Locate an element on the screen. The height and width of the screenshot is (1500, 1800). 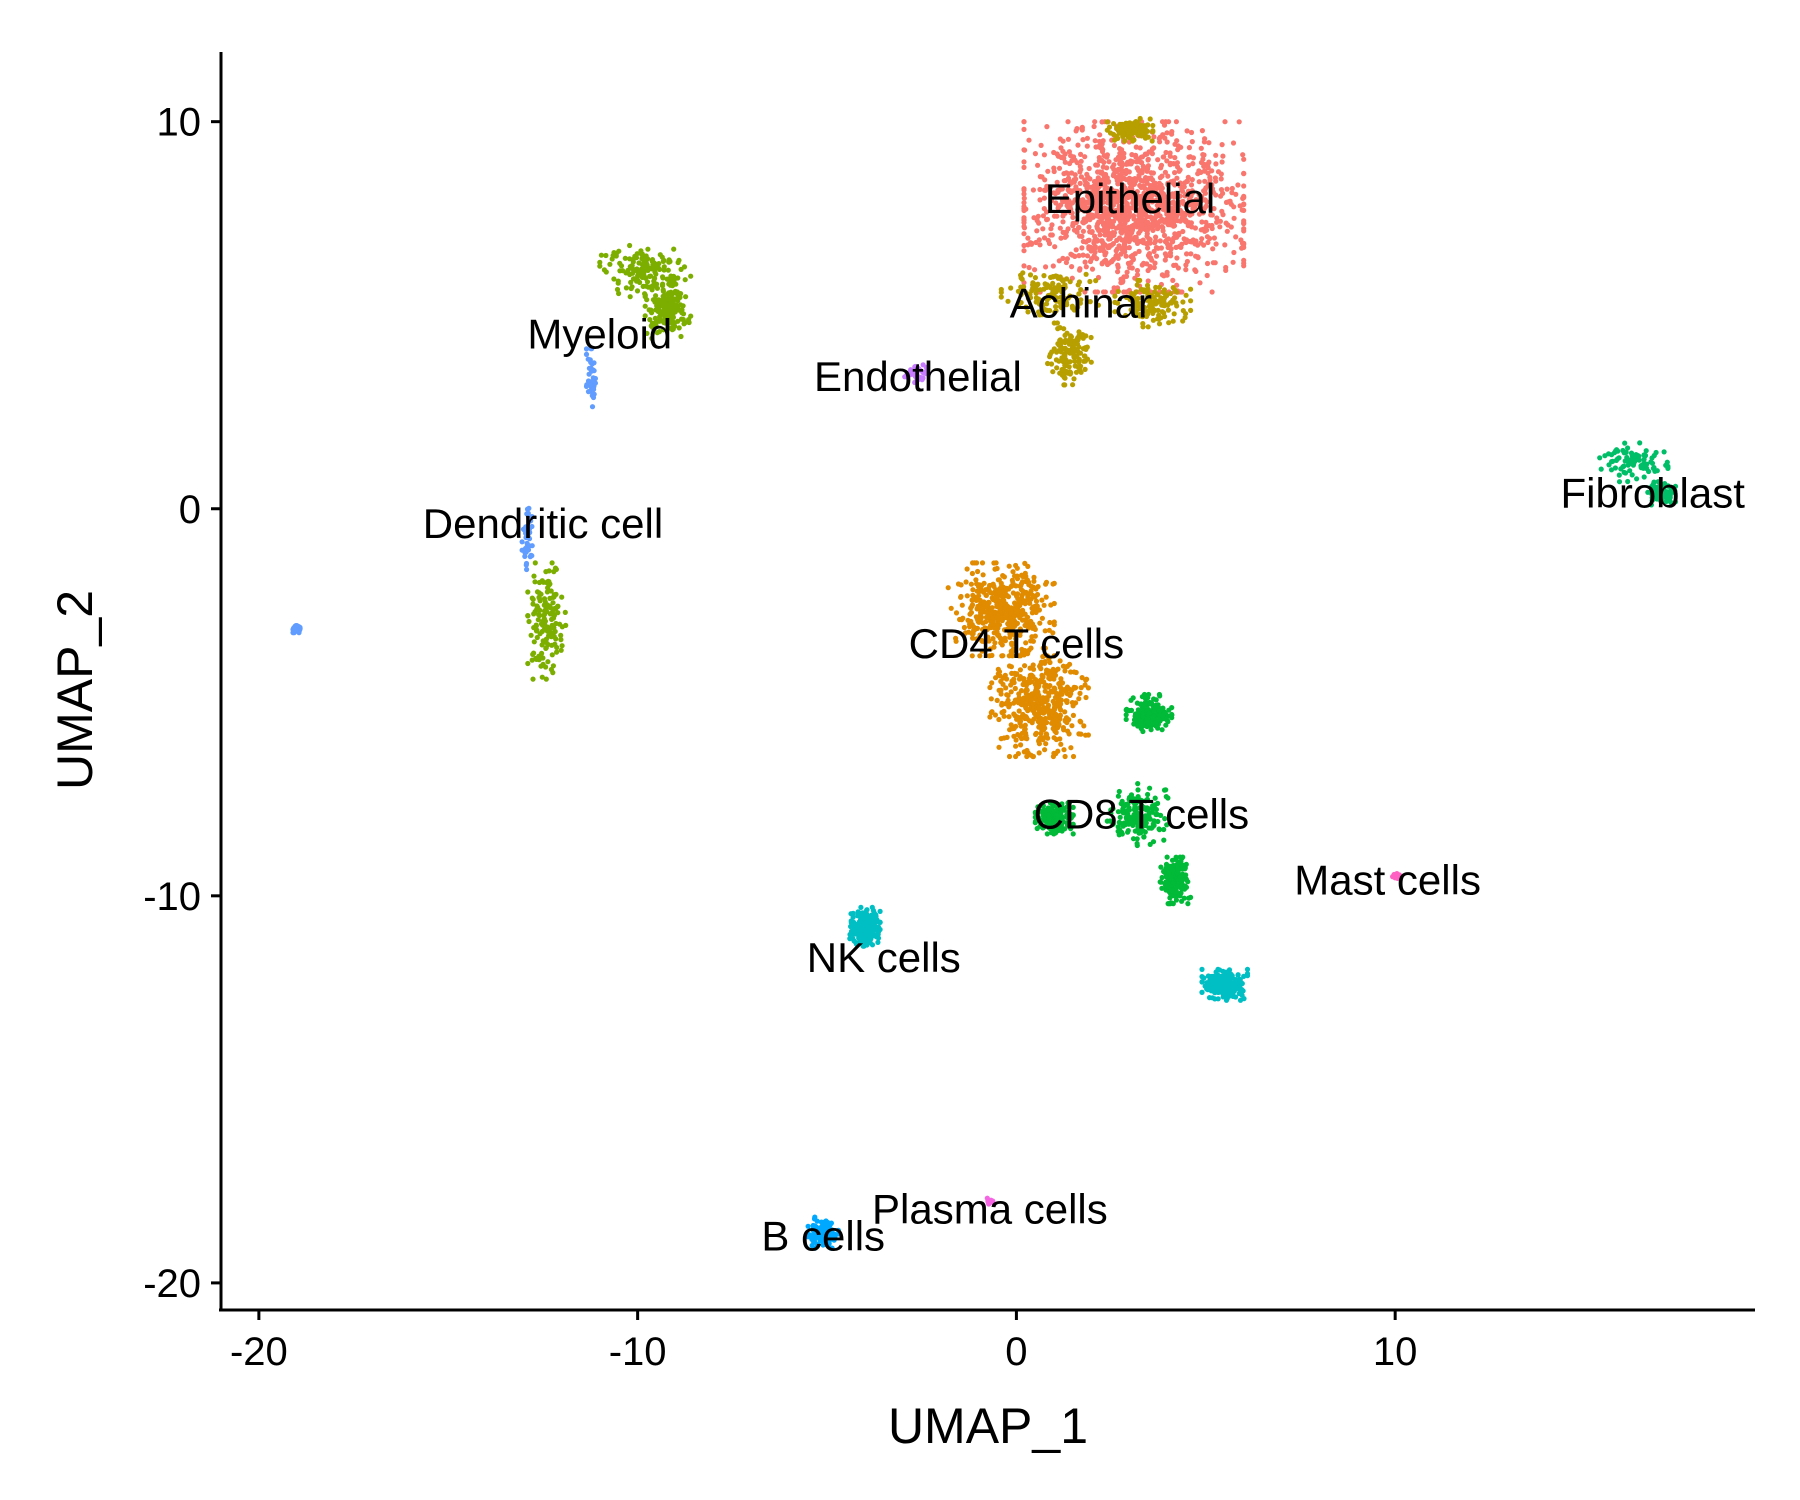
cluster-label-myeloid: Myeloid is located at coordinates (599, 334).